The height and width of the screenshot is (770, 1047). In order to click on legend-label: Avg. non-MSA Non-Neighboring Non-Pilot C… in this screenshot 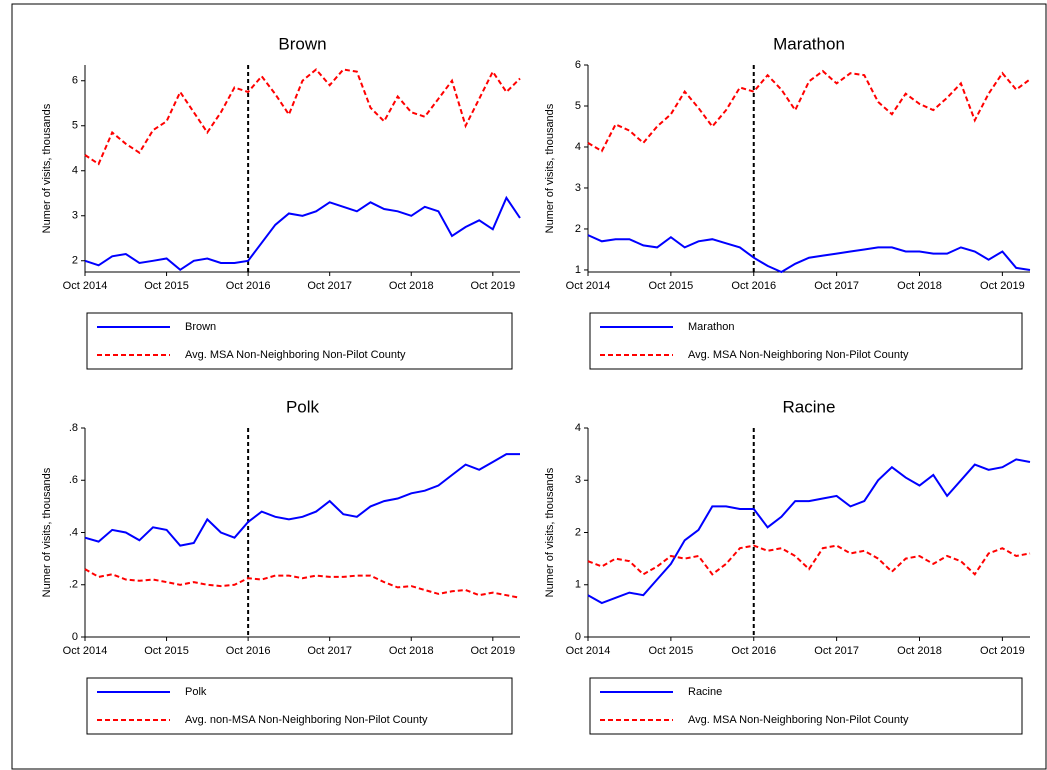, I will do `click(306, 720)`.